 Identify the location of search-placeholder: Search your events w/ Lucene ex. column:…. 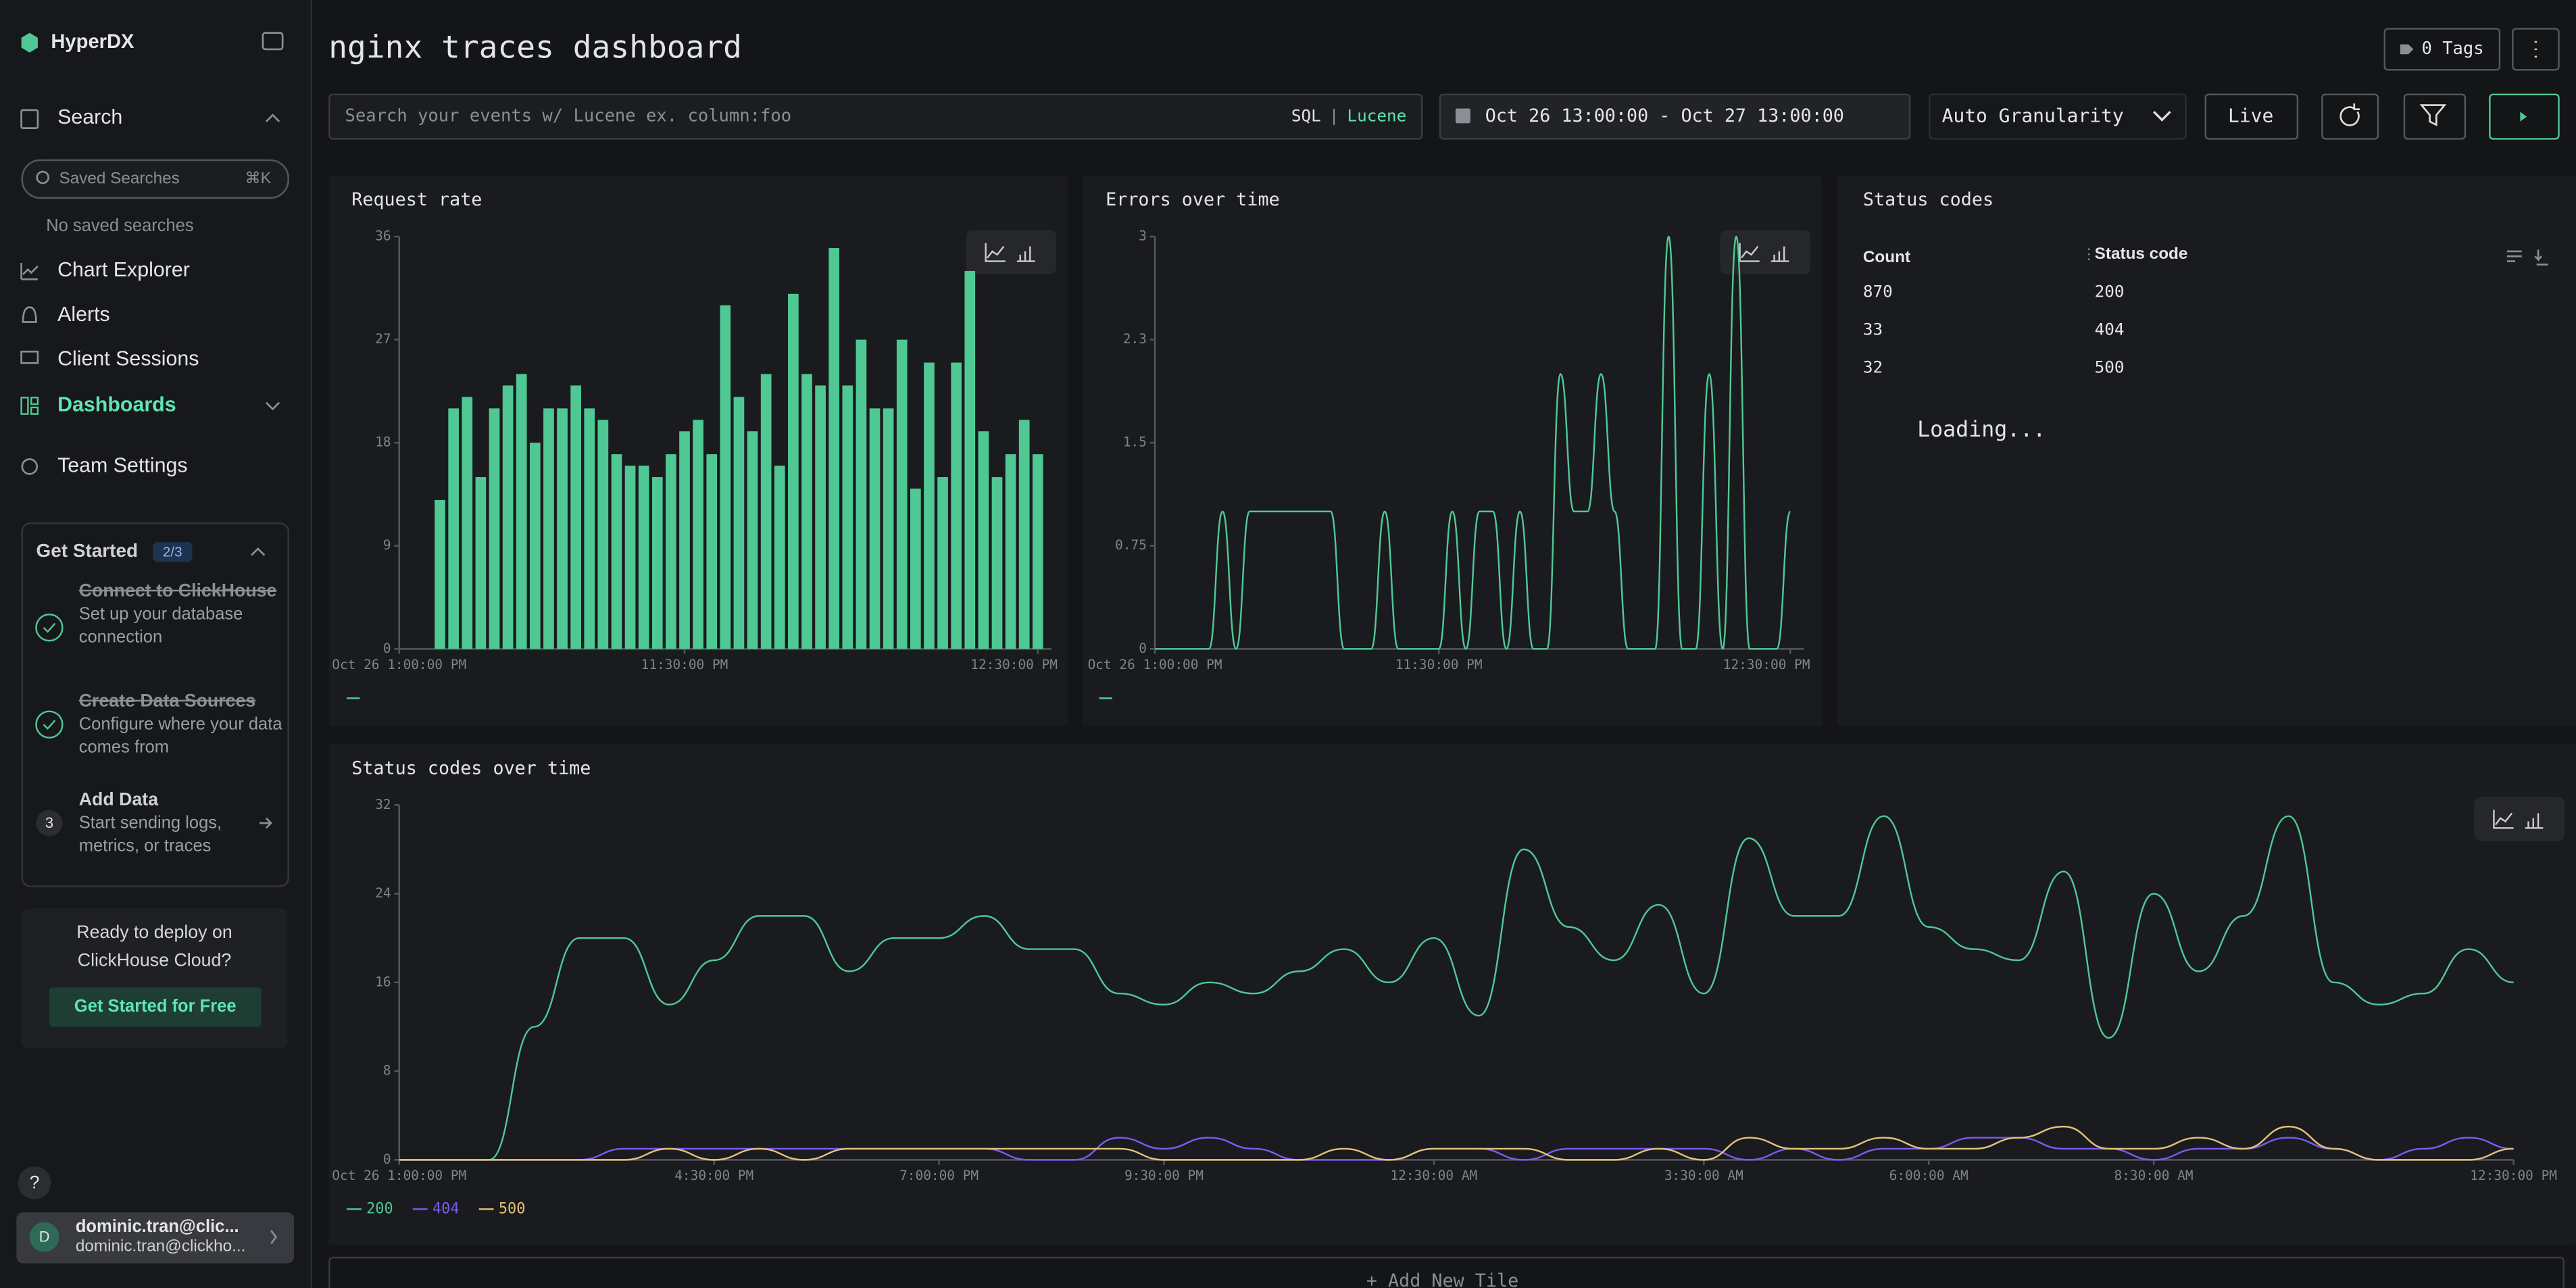
(568, 116).